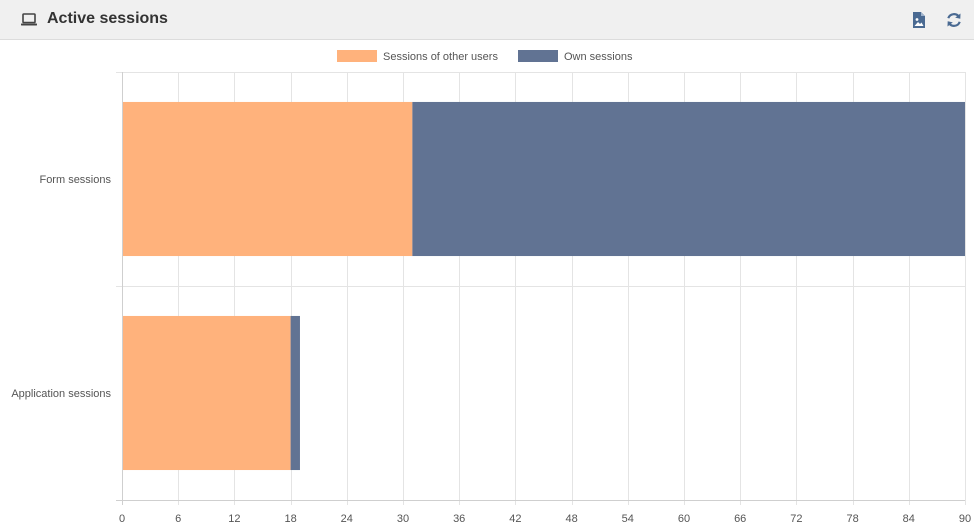 The image size is (974, 528). I want to click on legend-item-others: Sessions of other users, so click(417, 56).